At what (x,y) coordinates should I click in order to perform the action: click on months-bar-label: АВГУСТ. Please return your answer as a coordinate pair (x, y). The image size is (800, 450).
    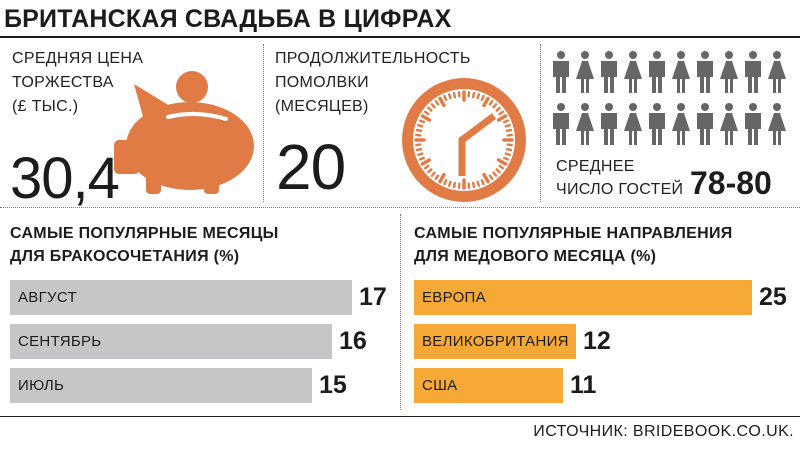
    Looking at the image, I should click on (47, 297).